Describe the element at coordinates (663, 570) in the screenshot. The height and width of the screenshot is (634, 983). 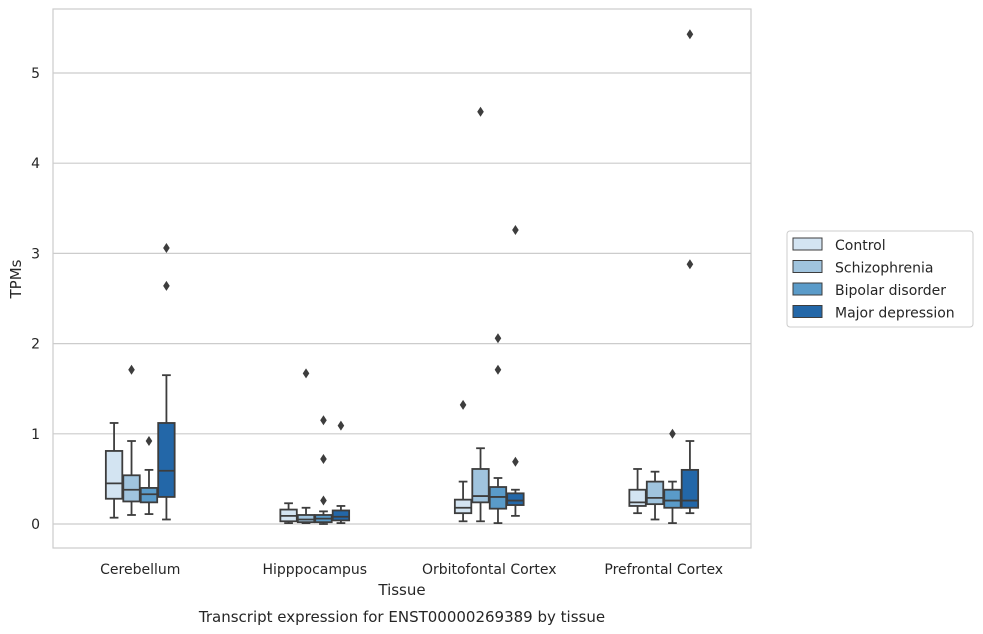
I see `x-tick-label: Prefrontal Cortex` at that location.